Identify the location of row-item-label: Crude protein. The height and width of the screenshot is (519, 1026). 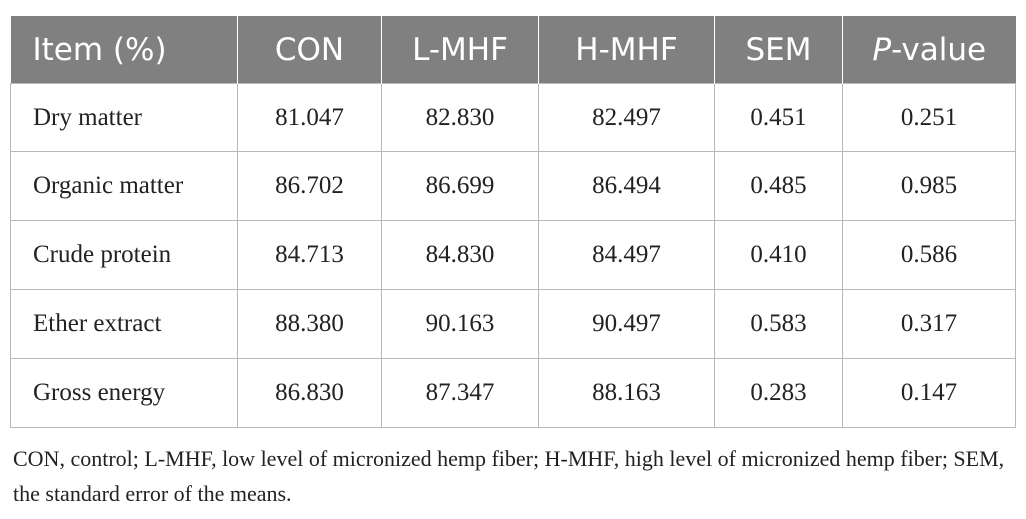
(124, 255).